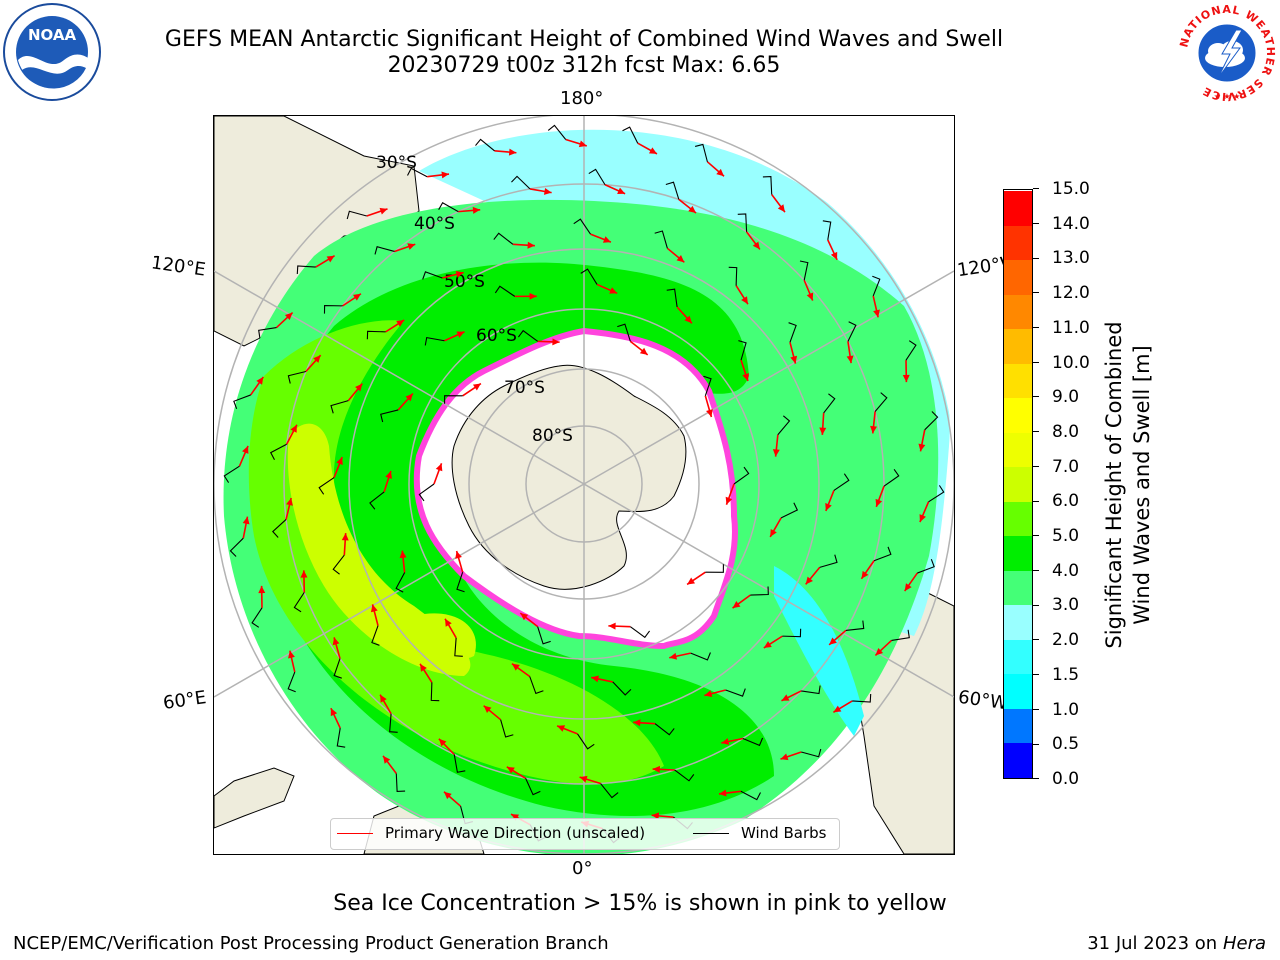  What do you see at coordinates (184, 700) in the screenshot?
I see `lon-label-60e: 60°E` at bounding box center [184, 700].